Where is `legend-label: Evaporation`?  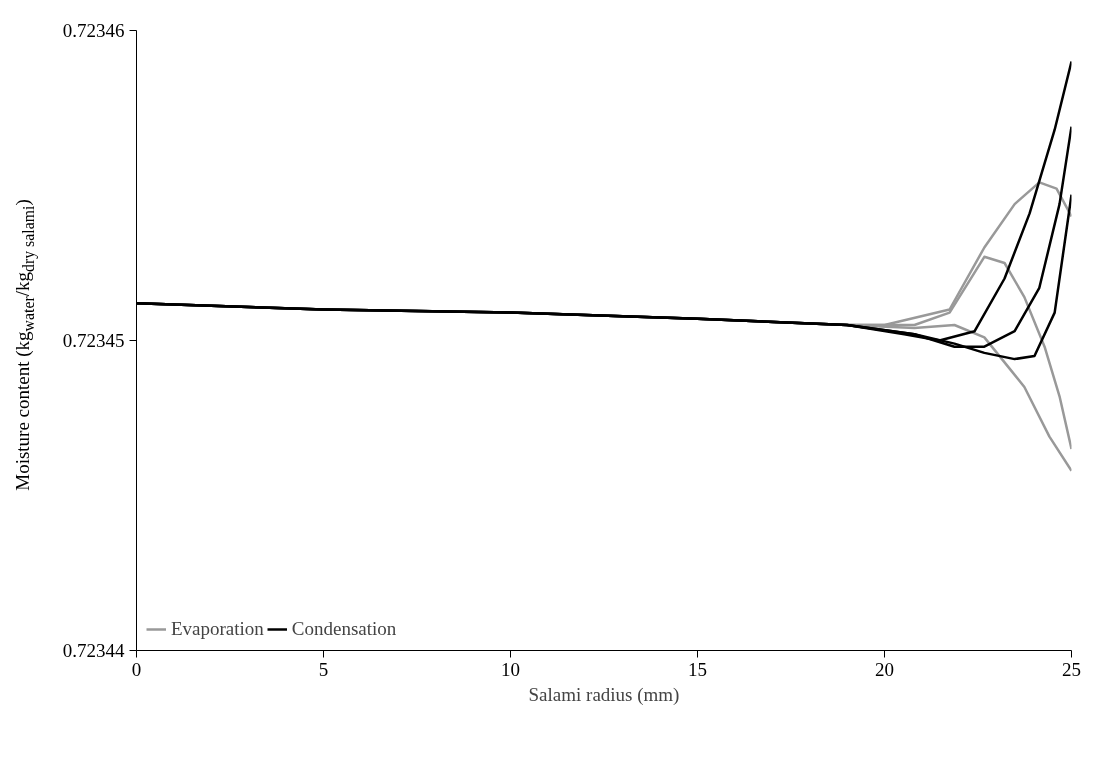
legend-label: Evaporation is located at coordinates (217, 629).